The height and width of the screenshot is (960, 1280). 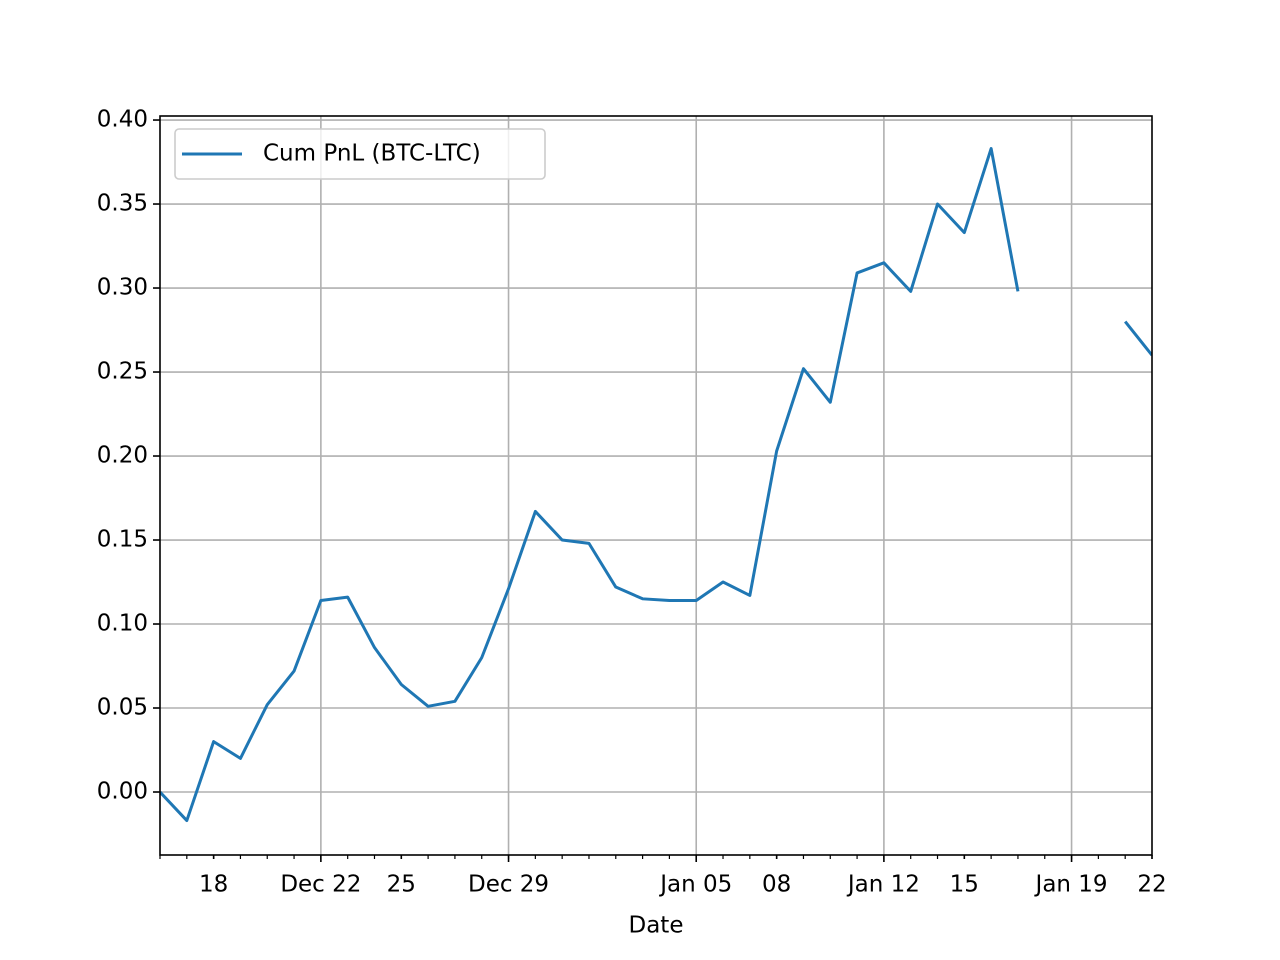 What do you see at coordinates (122, 456) in the screenshot?
I see `y-tick-label: 0.20` at bounding box center [122, 456].